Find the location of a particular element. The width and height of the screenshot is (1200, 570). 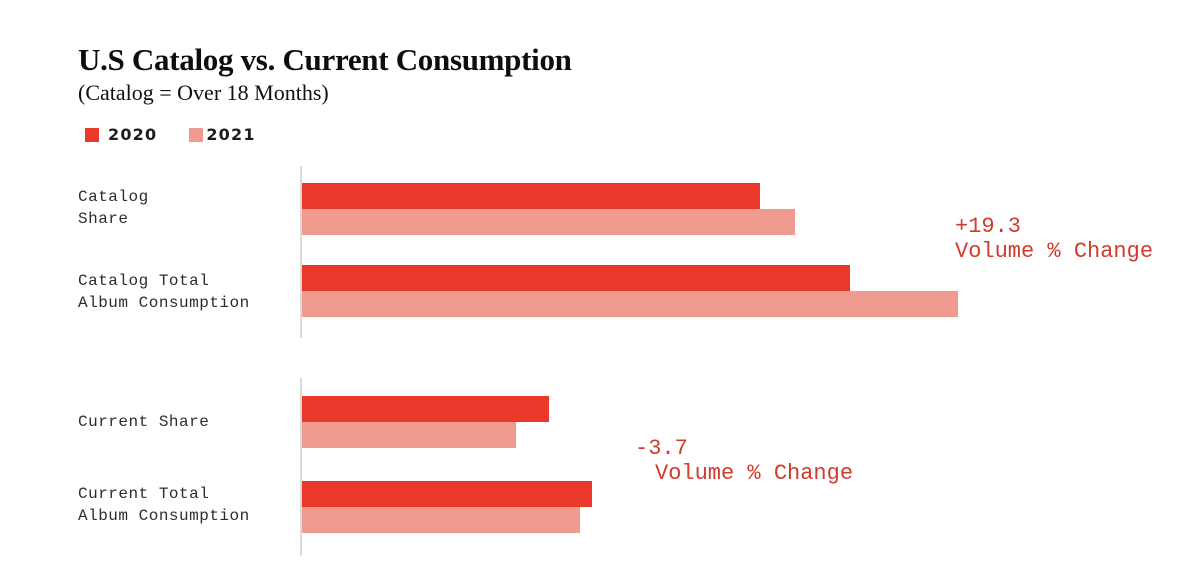

axis-line-current-section is located at coordinates (301, 467).